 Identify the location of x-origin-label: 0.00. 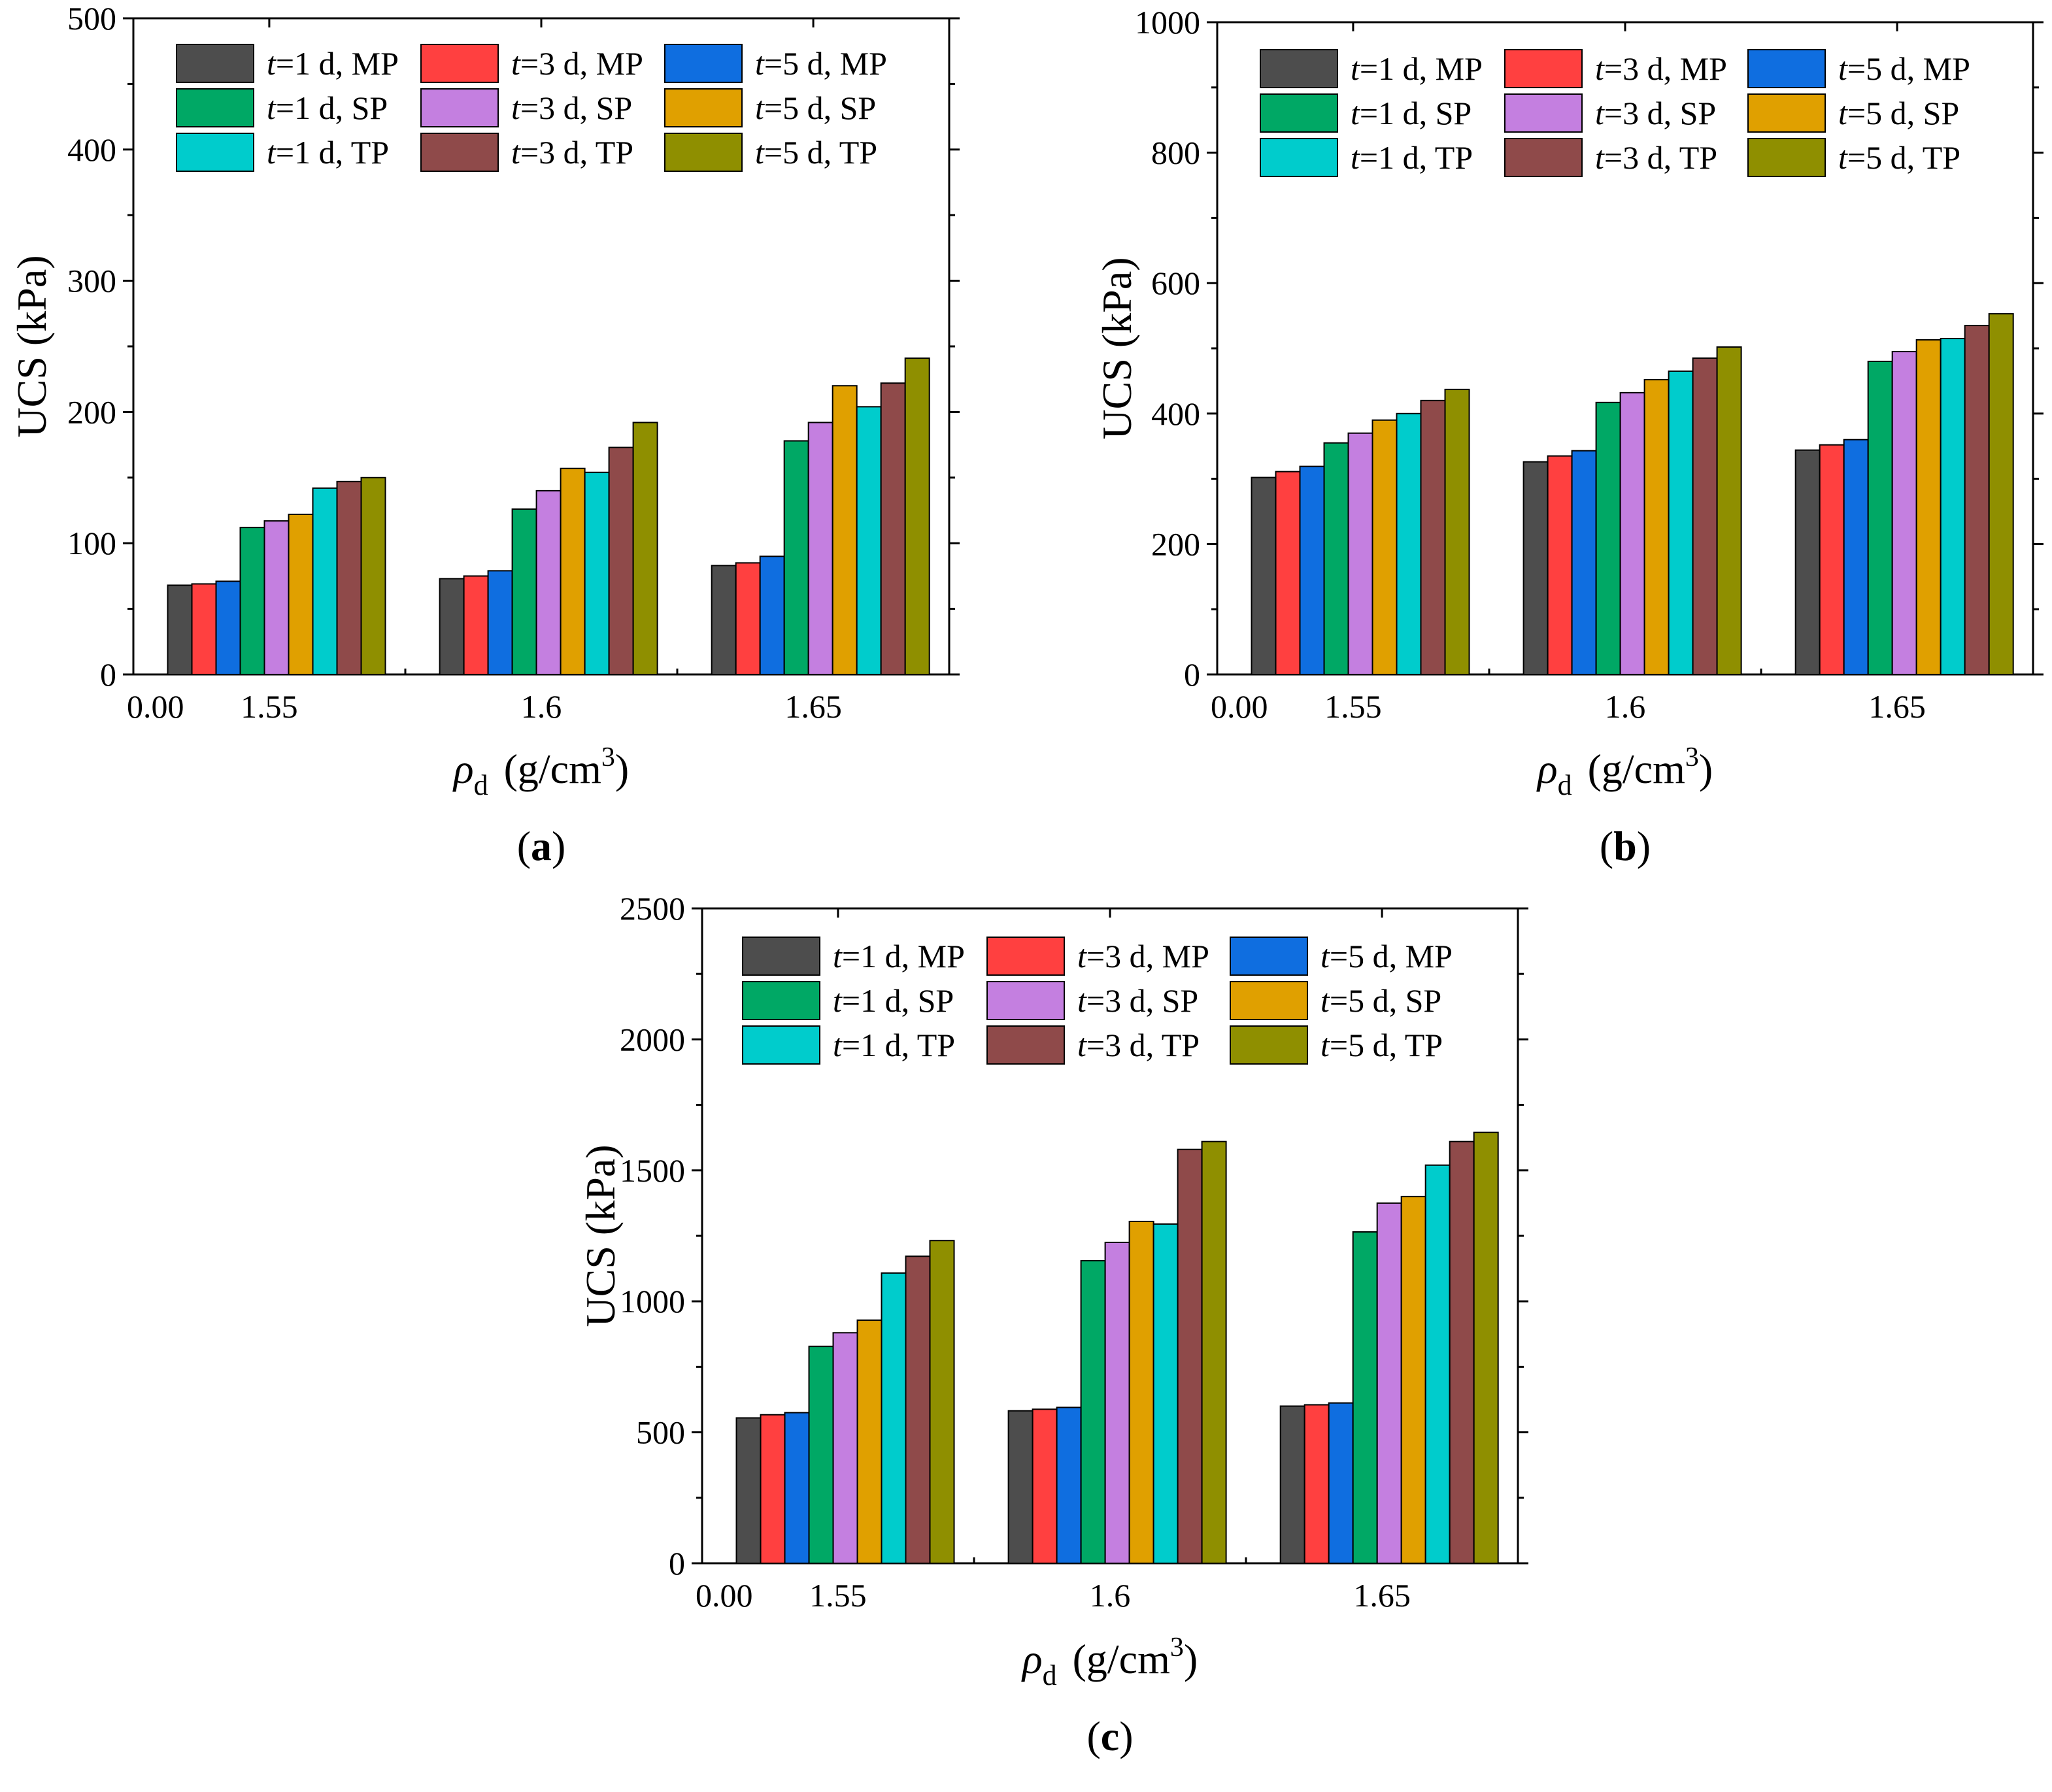
(724, 1595).